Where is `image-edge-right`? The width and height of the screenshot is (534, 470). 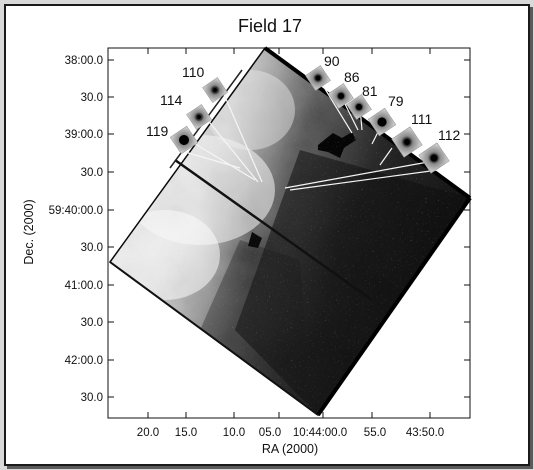 image-edge-right is located at coordinates (394, 306).